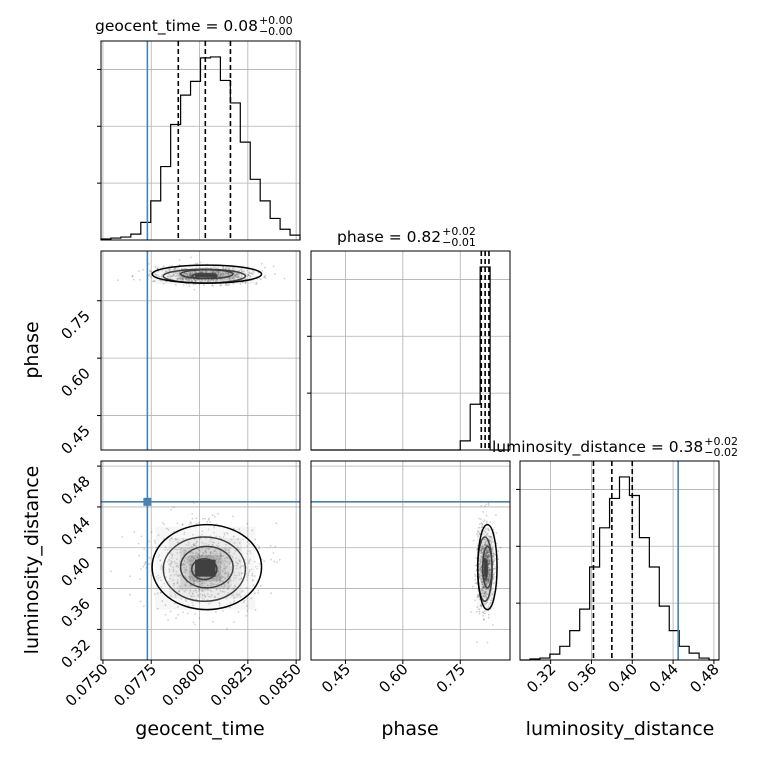  Describe the element at coordinates (75, 440) in the screenshot. I see `y-tick-label-phase: 0.45` at that location.